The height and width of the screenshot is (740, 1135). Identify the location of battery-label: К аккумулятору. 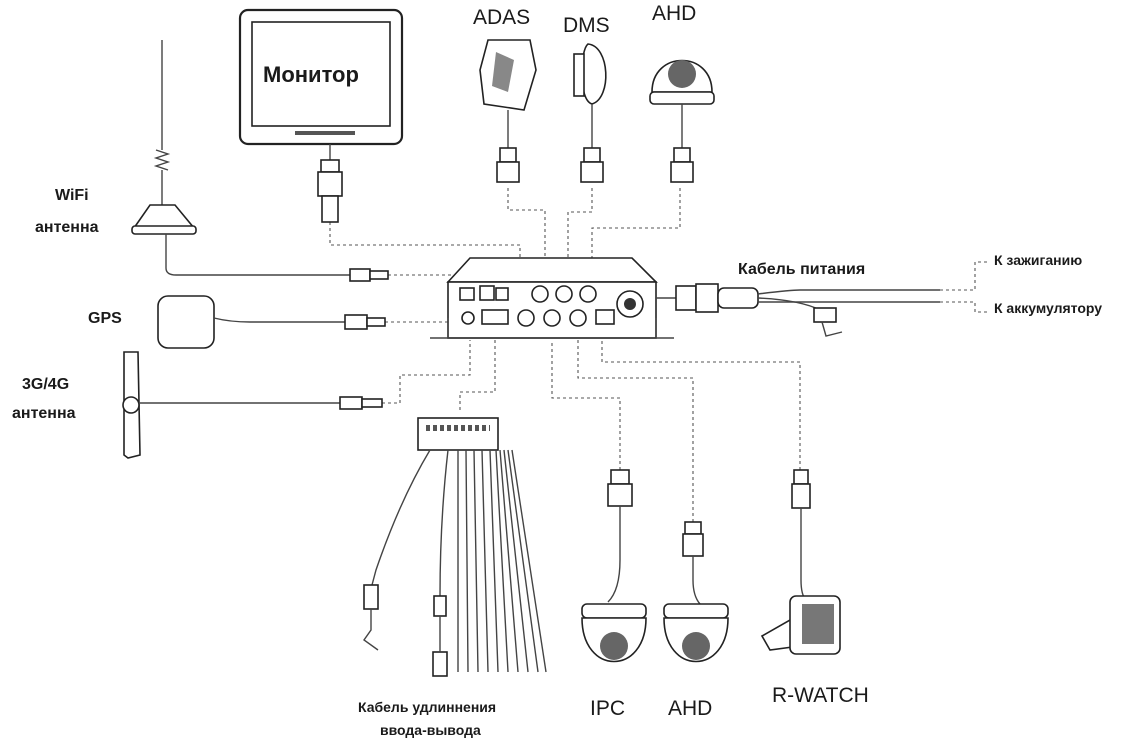
(1048, 308).